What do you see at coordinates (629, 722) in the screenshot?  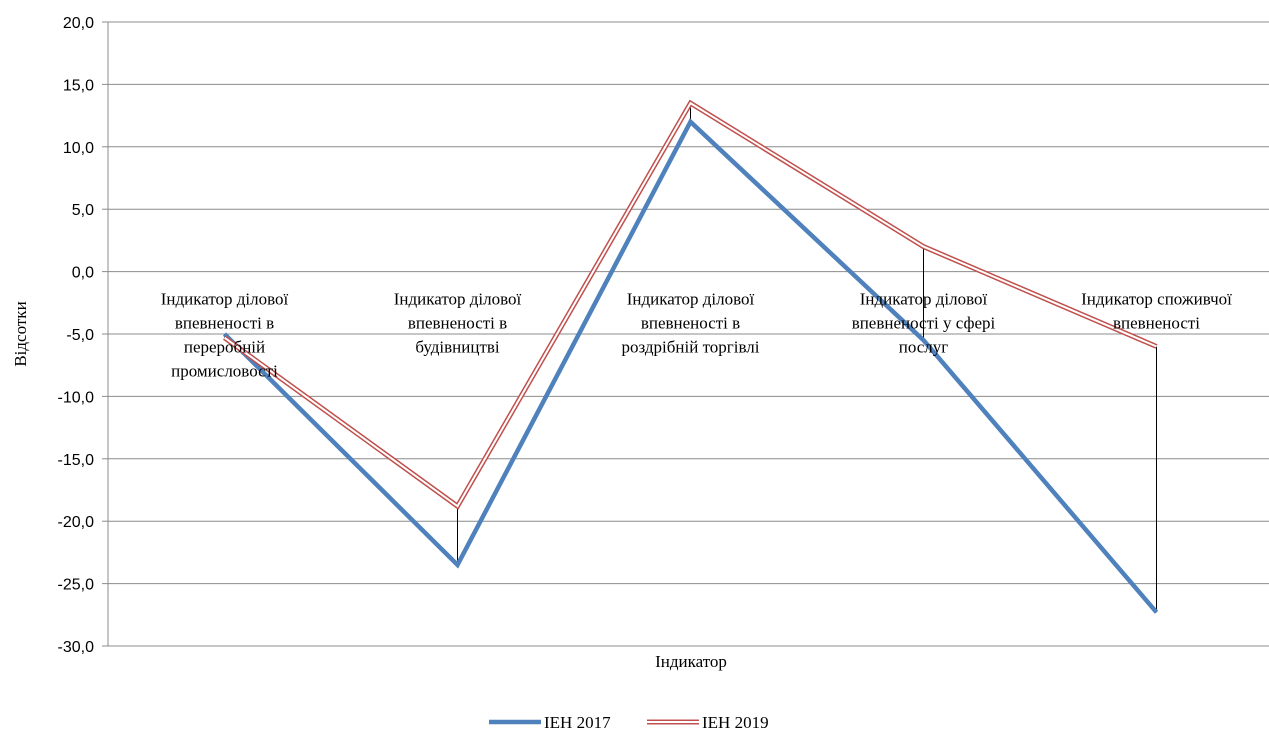 I see `legend: IЕН 2017 IЕН 2019` at bounding box center [629, 722].